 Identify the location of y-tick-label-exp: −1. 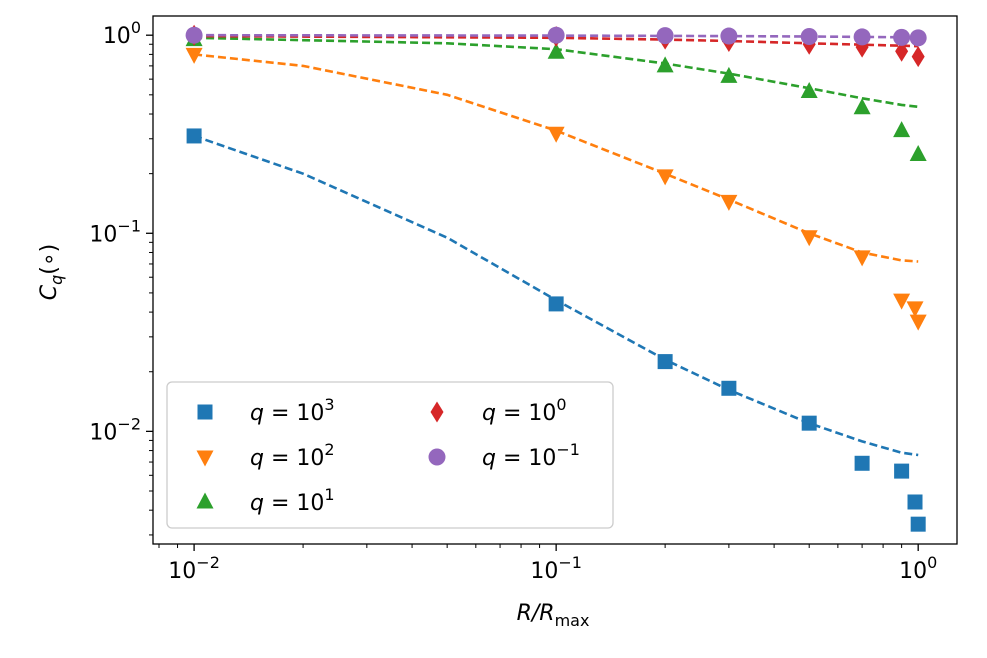
(129, 225).